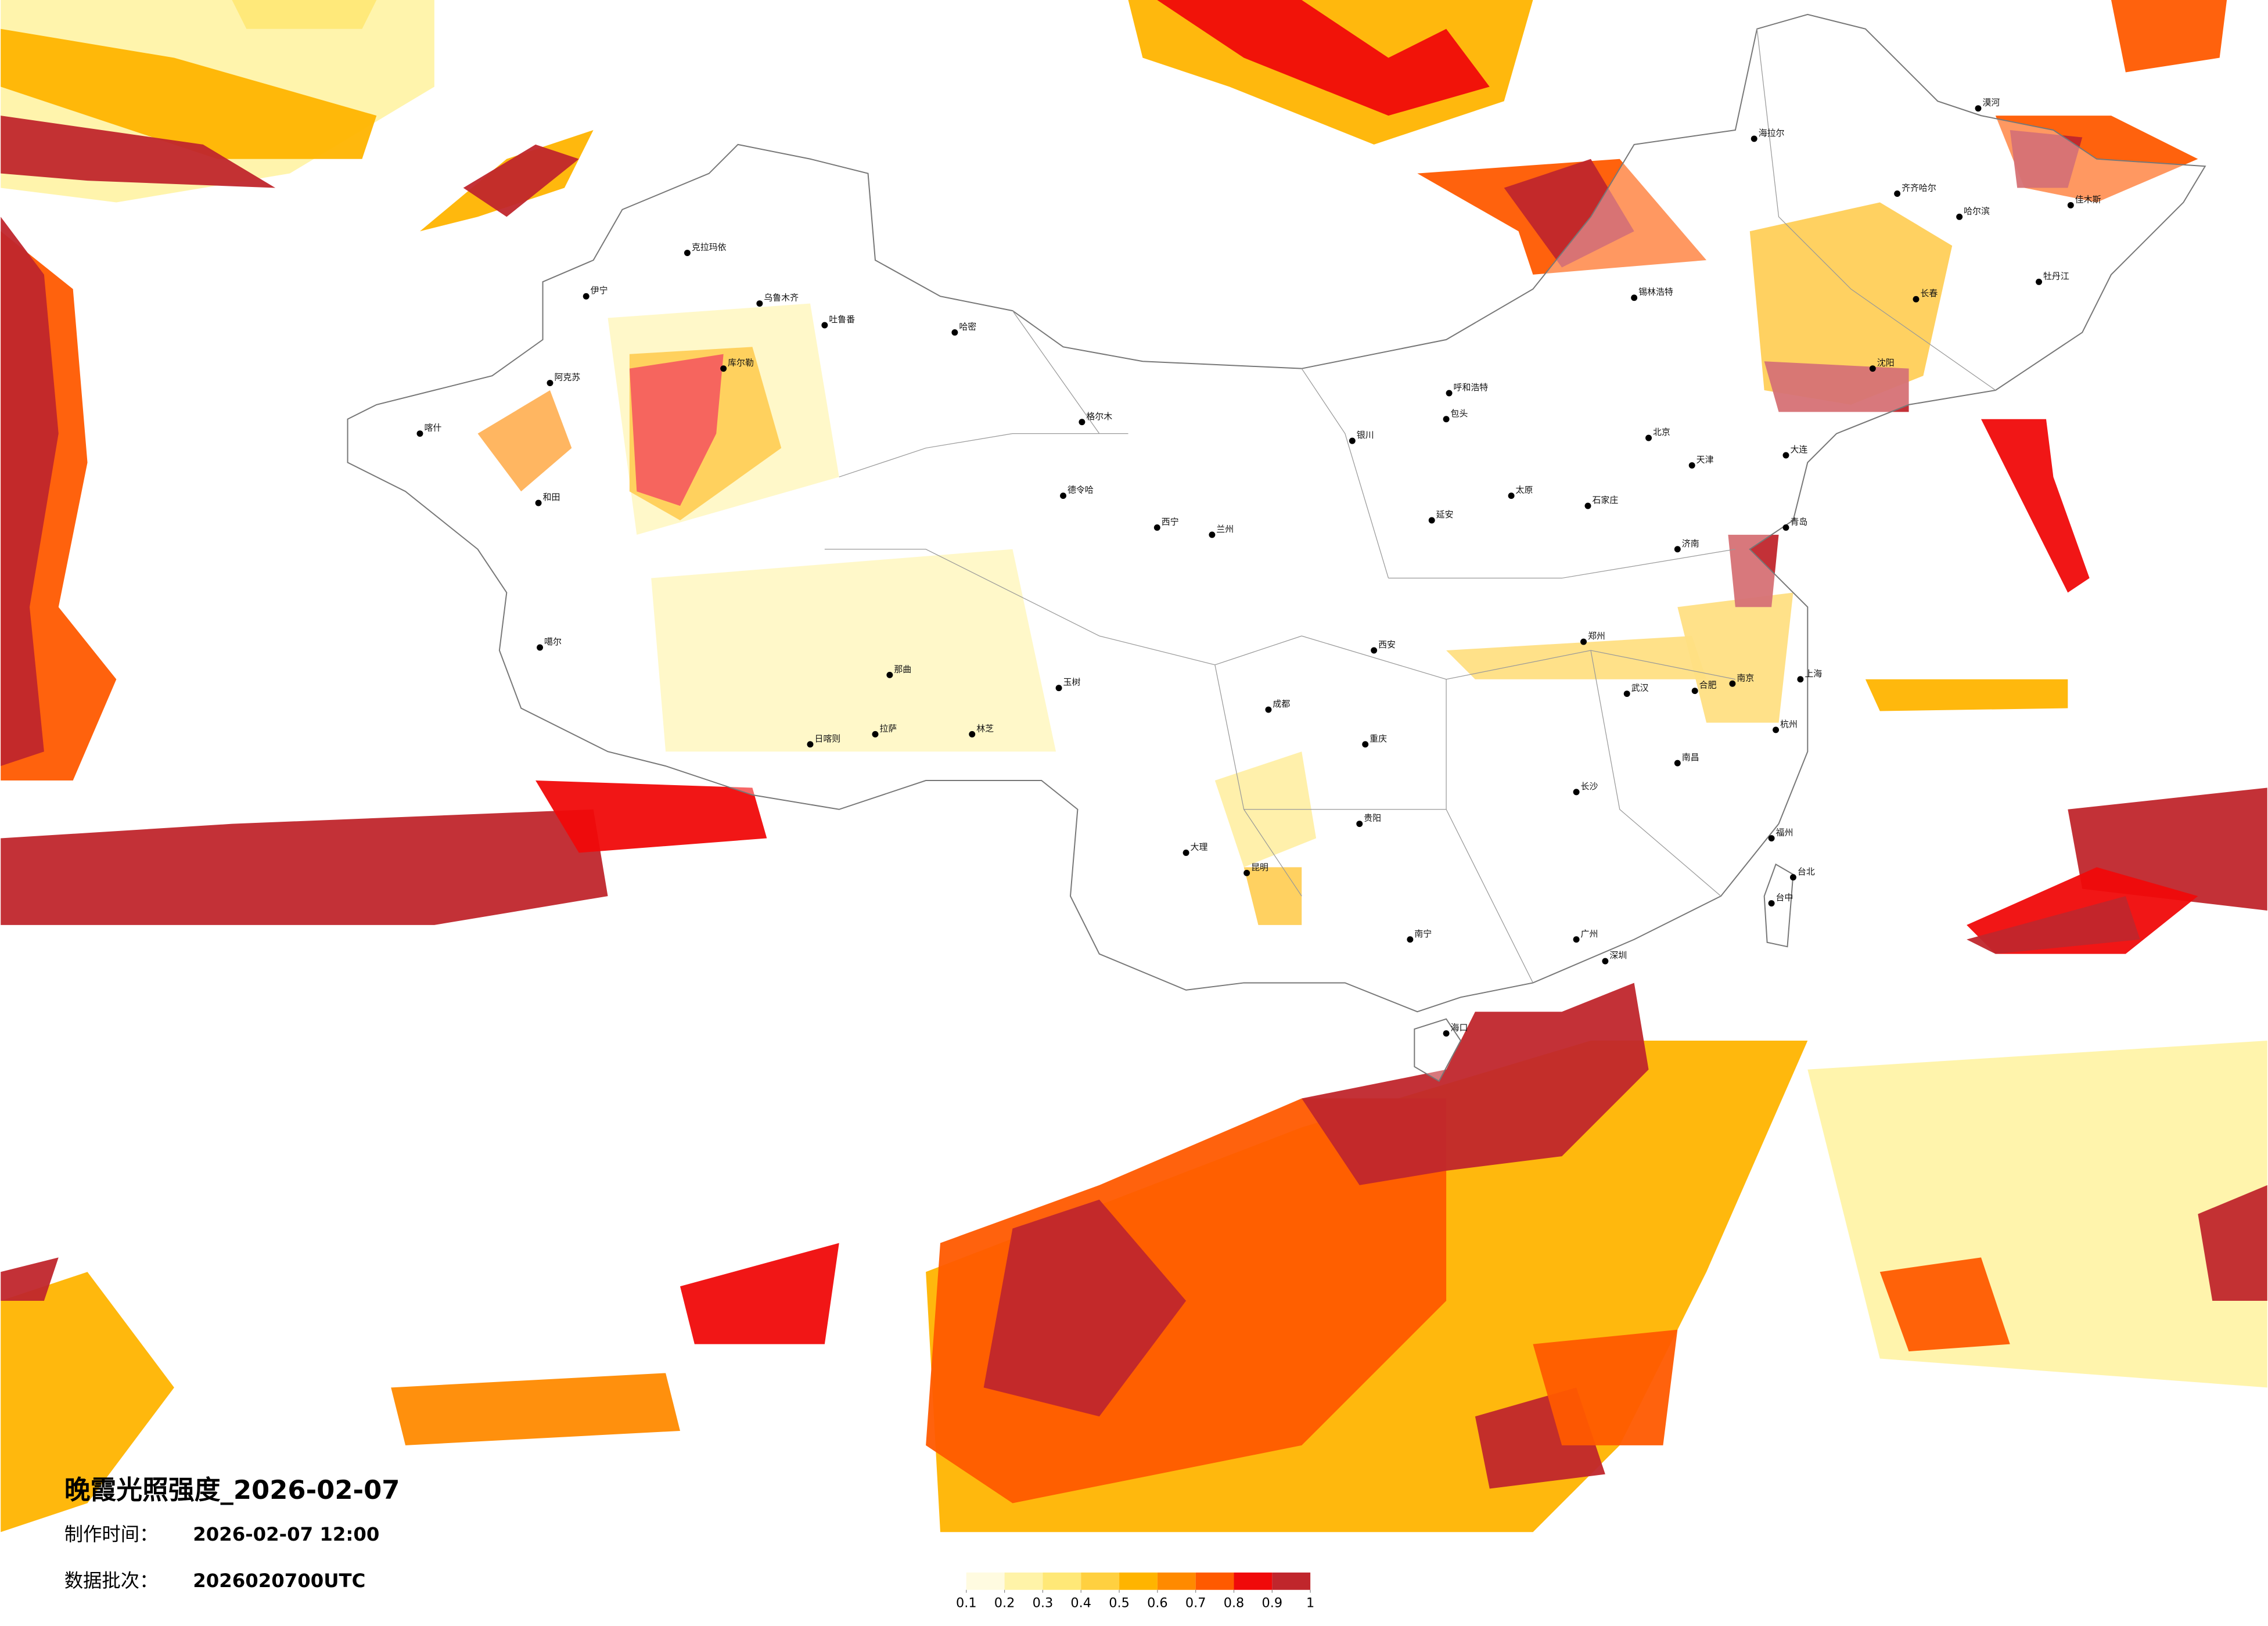  What do you see at coordinates (1705, 459) in the screenshot?
I see `city-label: 天津` at bounding box center [1705, 459].